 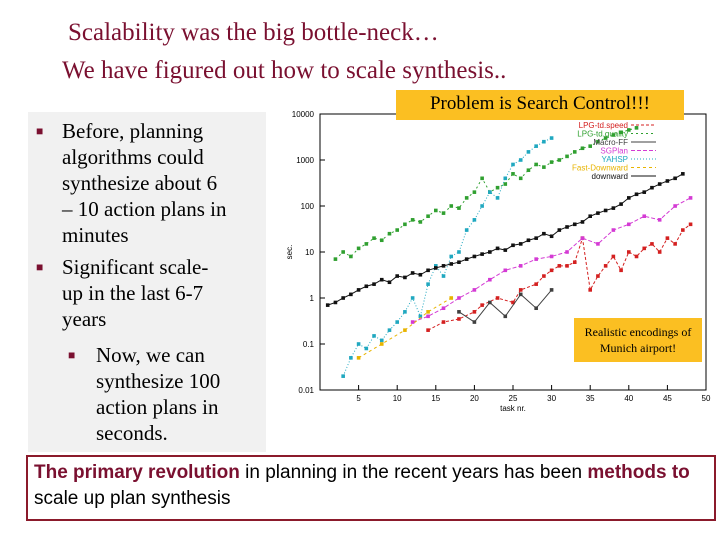 What do you see at coordinates (157, 407) in the screenshot?
I see `bullet-line: action plans in` at bounding box center [157, 407].